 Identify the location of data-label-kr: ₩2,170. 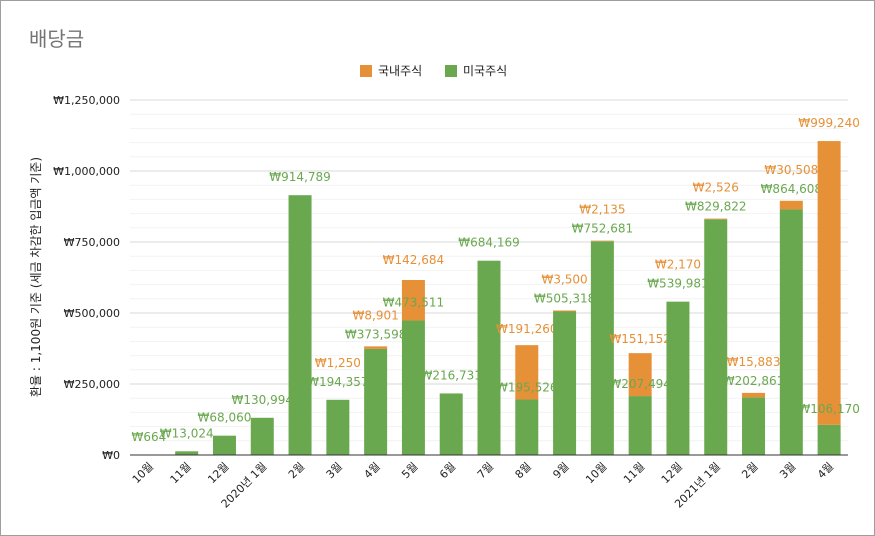
(678, 265).